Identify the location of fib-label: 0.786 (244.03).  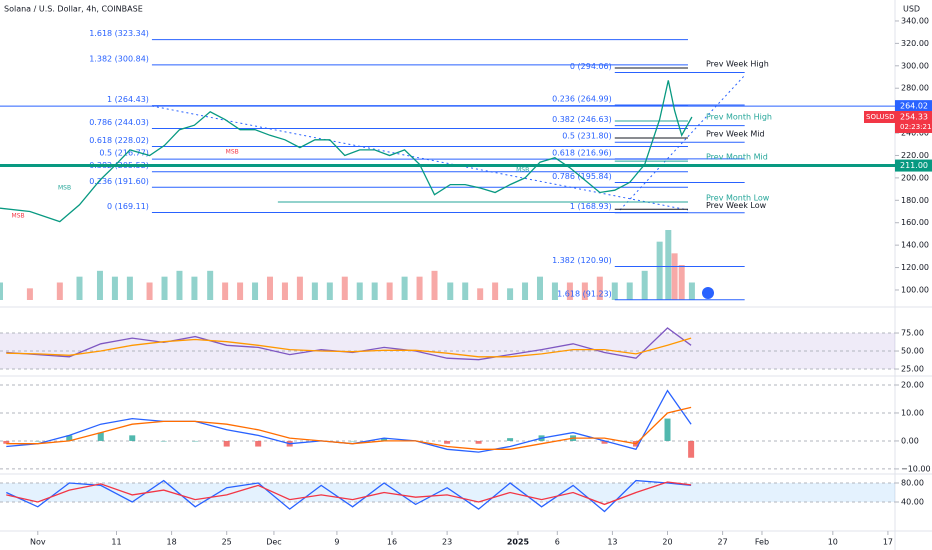
(119, 122).